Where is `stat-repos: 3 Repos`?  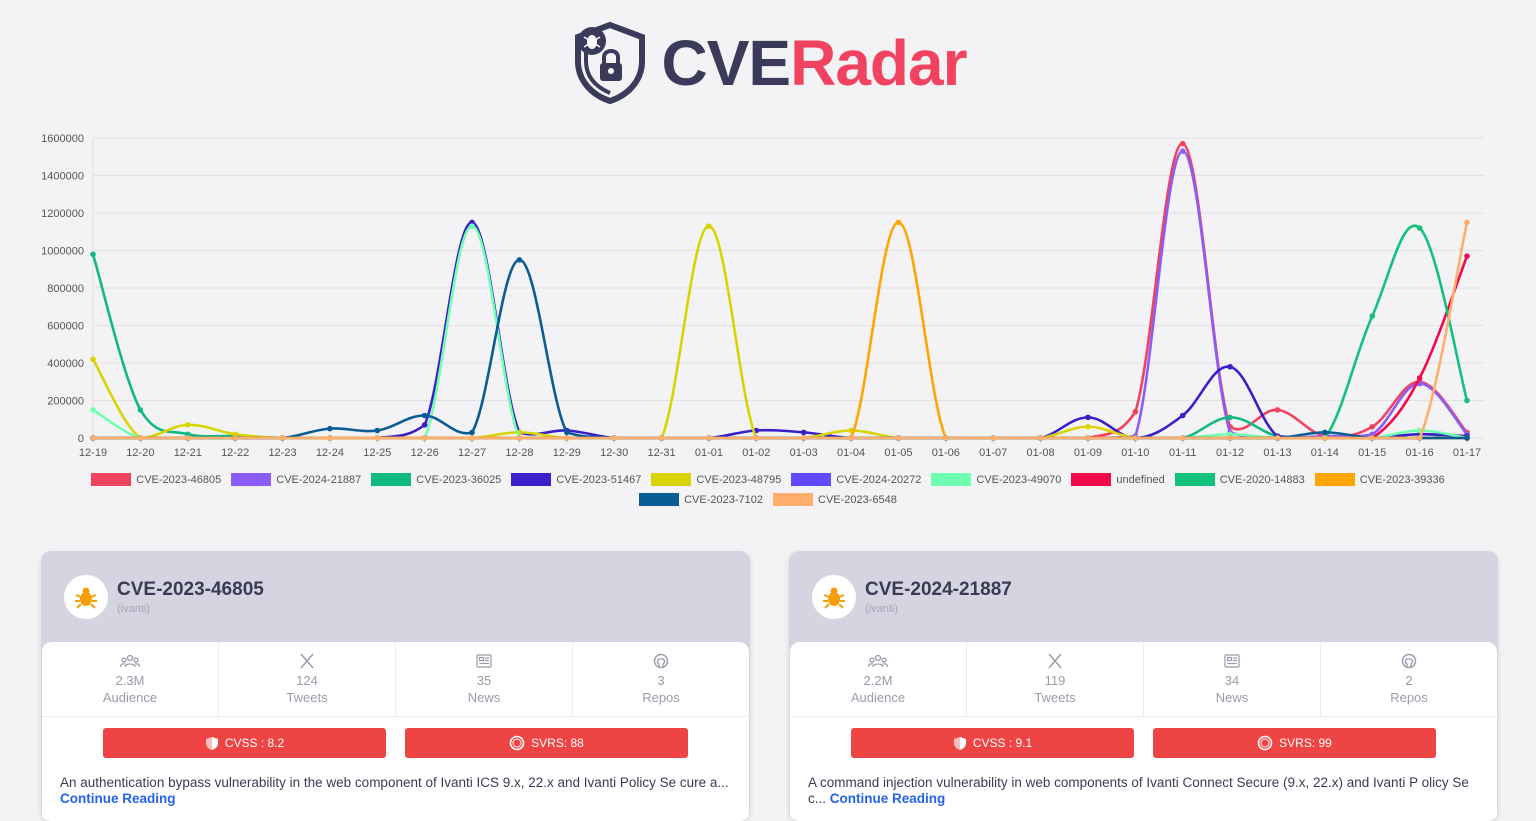 stat-repos: 3 Repos is located at coordinates (661, 679).